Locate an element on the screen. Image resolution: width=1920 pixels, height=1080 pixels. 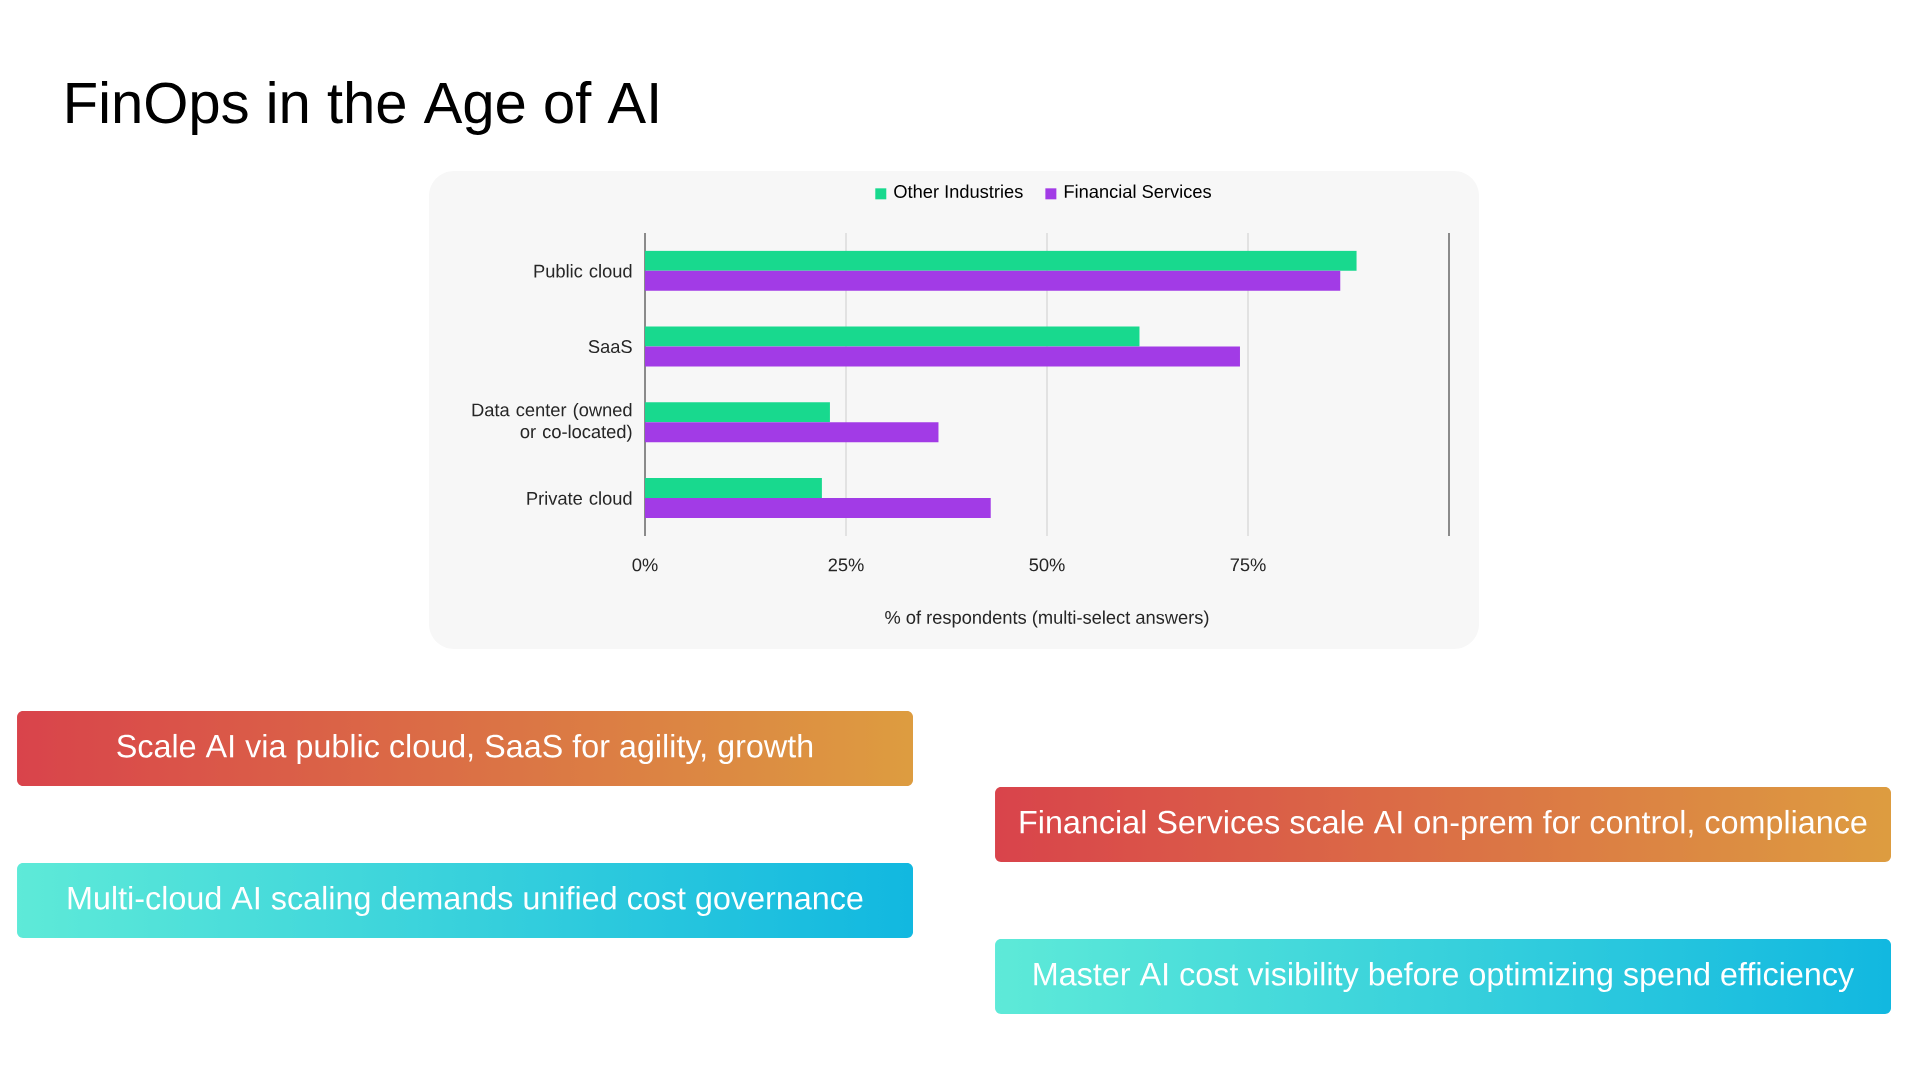
x-tick-label: 0% is located at coordinates (645, 565).